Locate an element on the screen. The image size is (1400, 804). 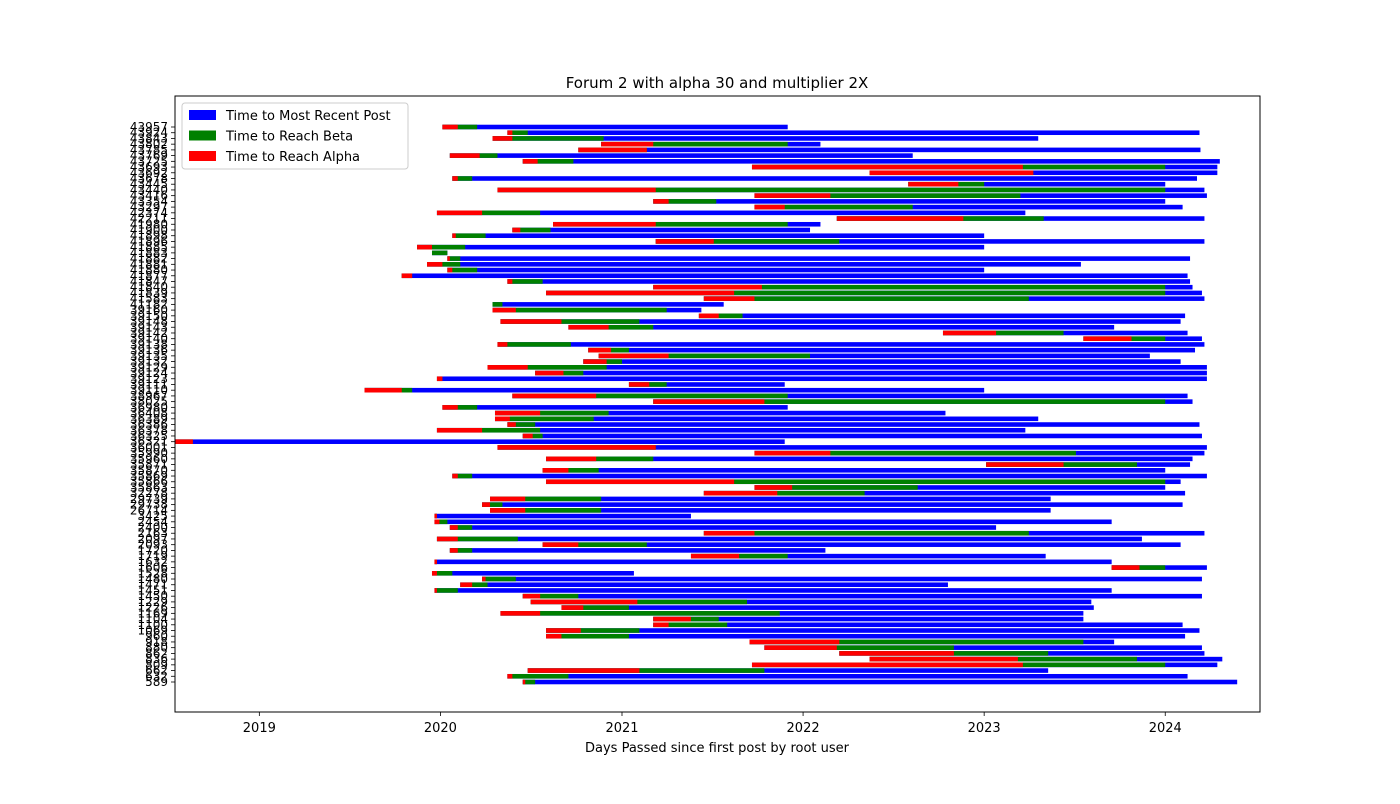
y-tick-label-1719: 1719 is located at coordinates (152, 556).